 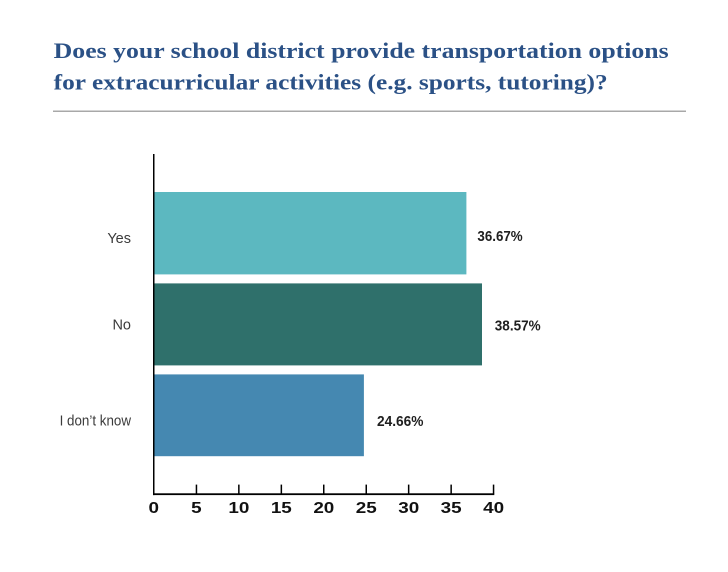 I want to click on svg-text: 10, so click(x=238, y=507).